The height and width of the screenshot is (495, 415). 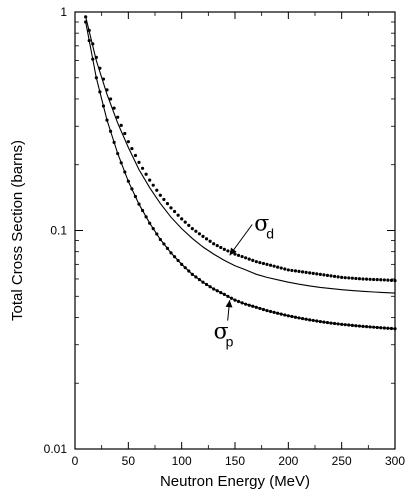 What do you see at coordinates (395, 461) in the screenshot?
I see `x-tick-label: 300` at bounding box center [395, 461].